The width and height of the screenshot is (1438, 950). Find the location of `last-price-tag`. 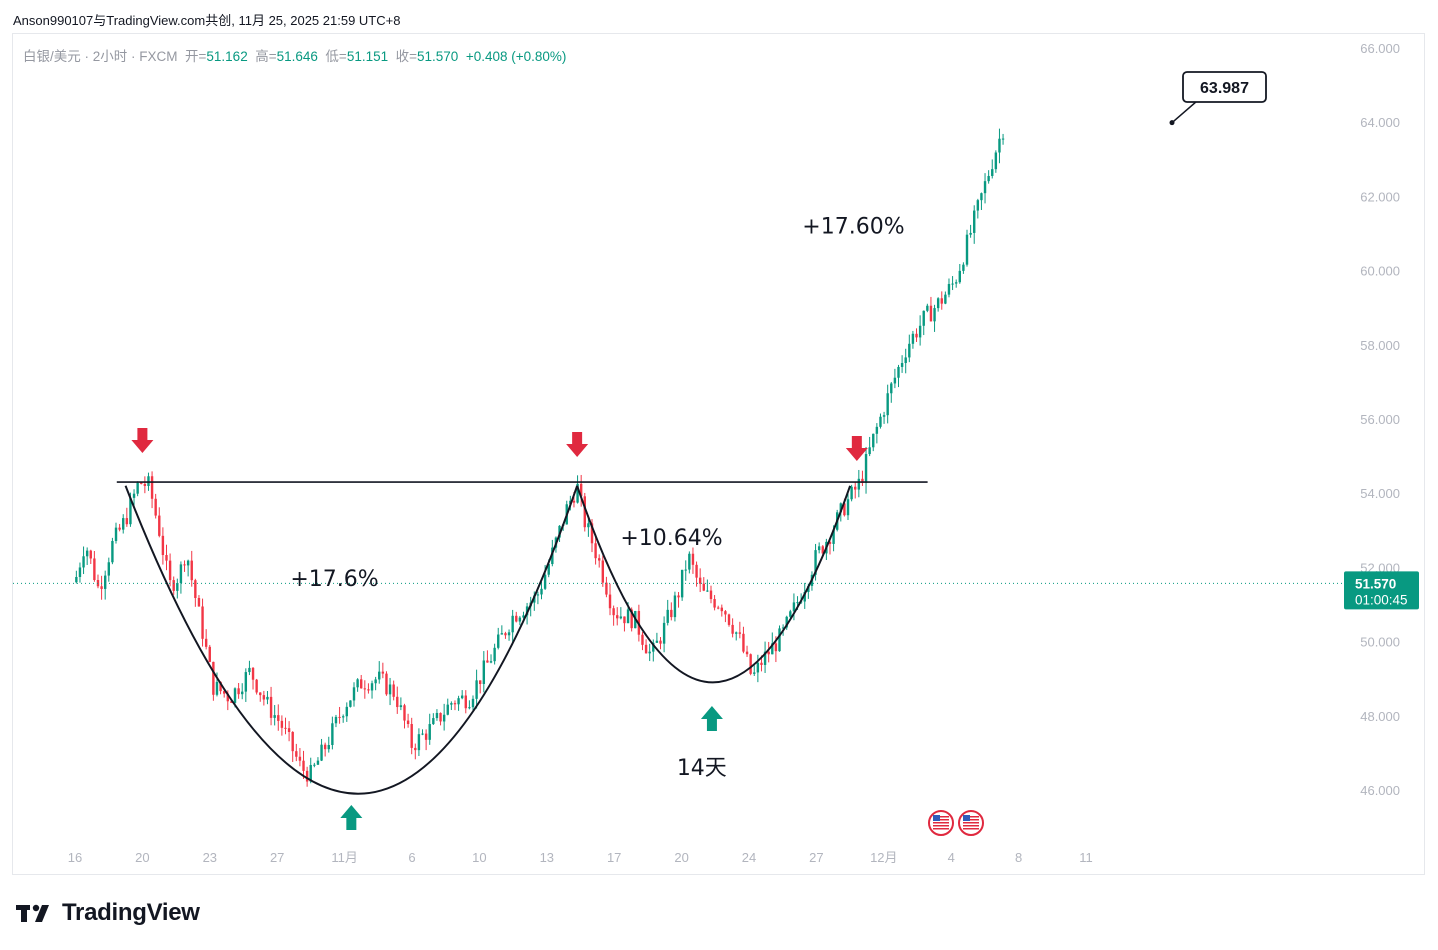

last-price-tag is located at coordinates (1381, 590).